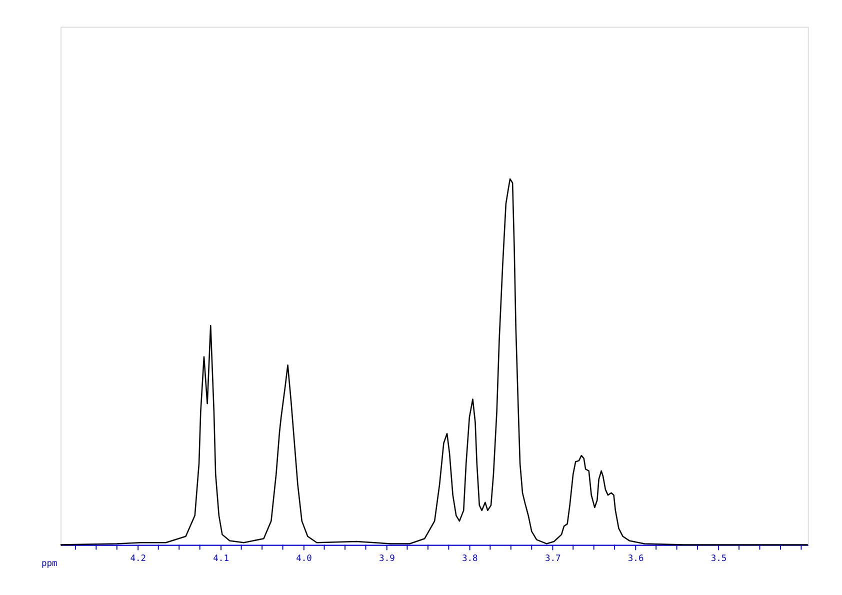  Describe the element at coordinates (387, 559) in the screenshot. I see `x-tick-label: 3.9` at that location.